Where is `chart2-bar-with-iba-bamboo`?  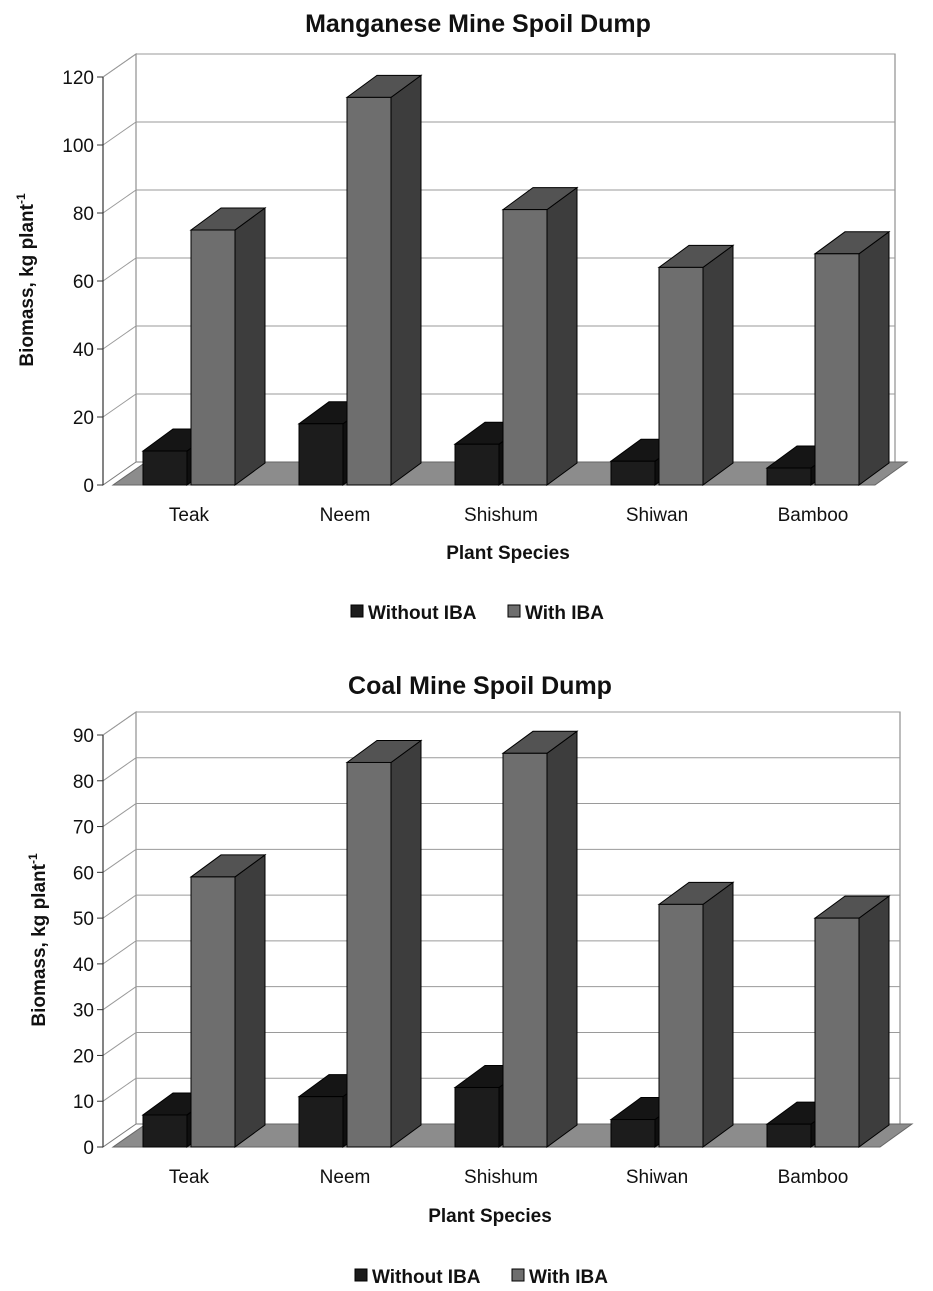 chart2-bar-with-iba-bamboo is located at coordinates (852, 1021).